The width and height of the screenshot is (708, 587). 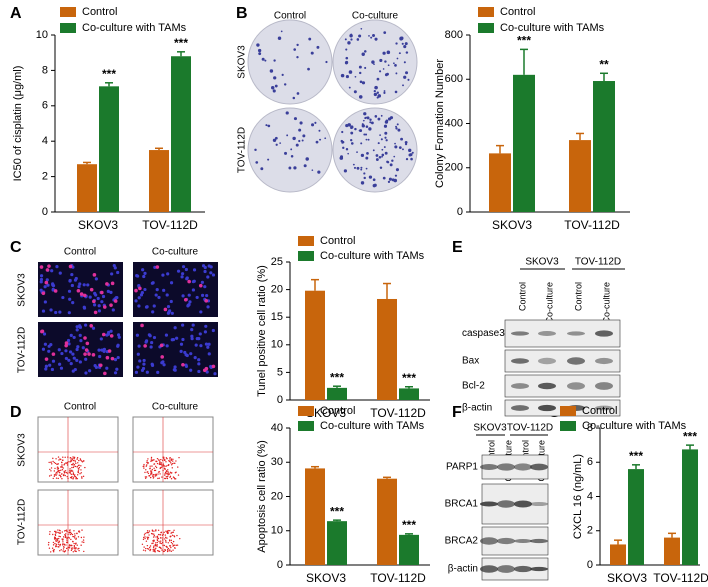 I want to click on y-tick-label: 800, so click(x=454, y=35).